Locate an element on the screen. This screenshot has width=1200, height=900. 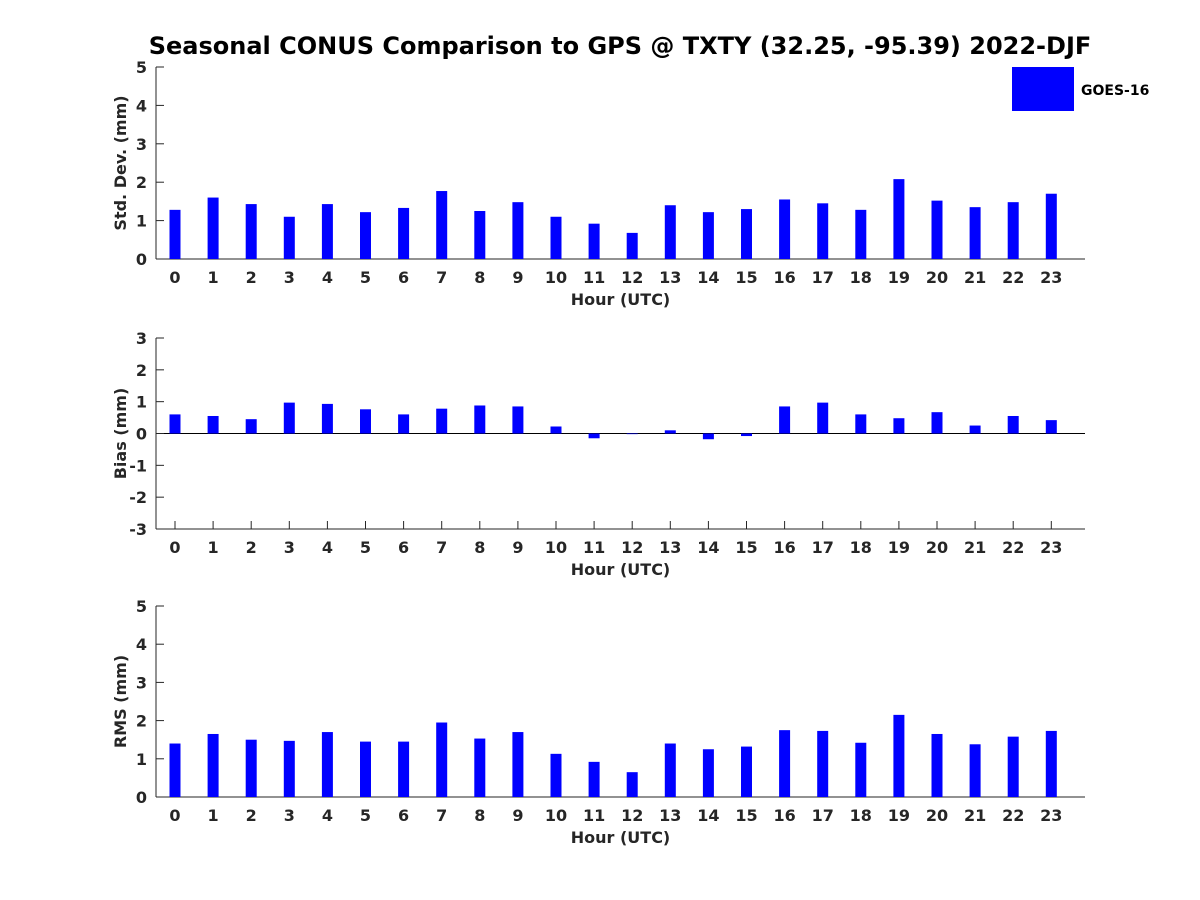
x-tick-label: 21 is located at coordinates (975, 547).